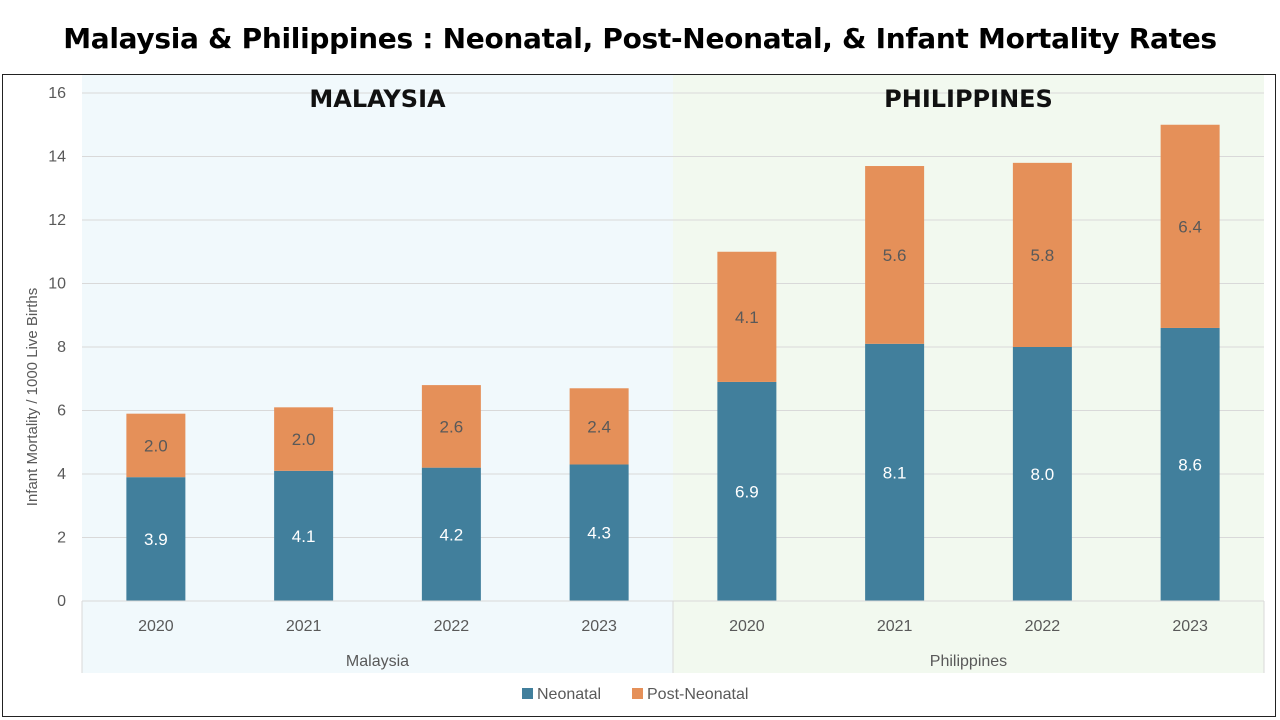  I want to click on data-label-neonatal: 8.6, so click(1190, 464).